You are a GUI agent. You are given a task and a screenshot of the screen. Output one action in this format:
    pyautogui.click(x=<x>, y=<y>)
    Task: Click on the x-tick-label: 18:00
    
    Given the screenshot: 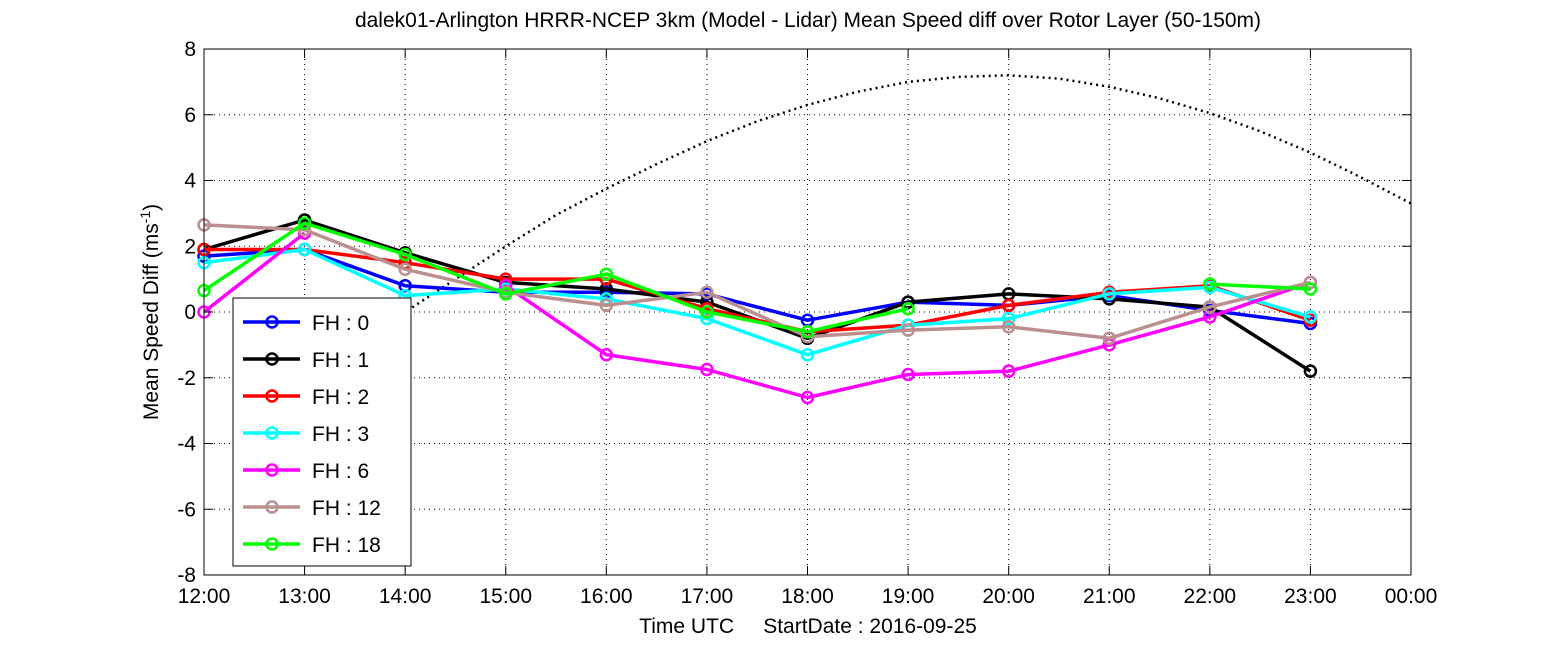 What is the action you would take?
    pyautogui.click(x=807, y=596)
    